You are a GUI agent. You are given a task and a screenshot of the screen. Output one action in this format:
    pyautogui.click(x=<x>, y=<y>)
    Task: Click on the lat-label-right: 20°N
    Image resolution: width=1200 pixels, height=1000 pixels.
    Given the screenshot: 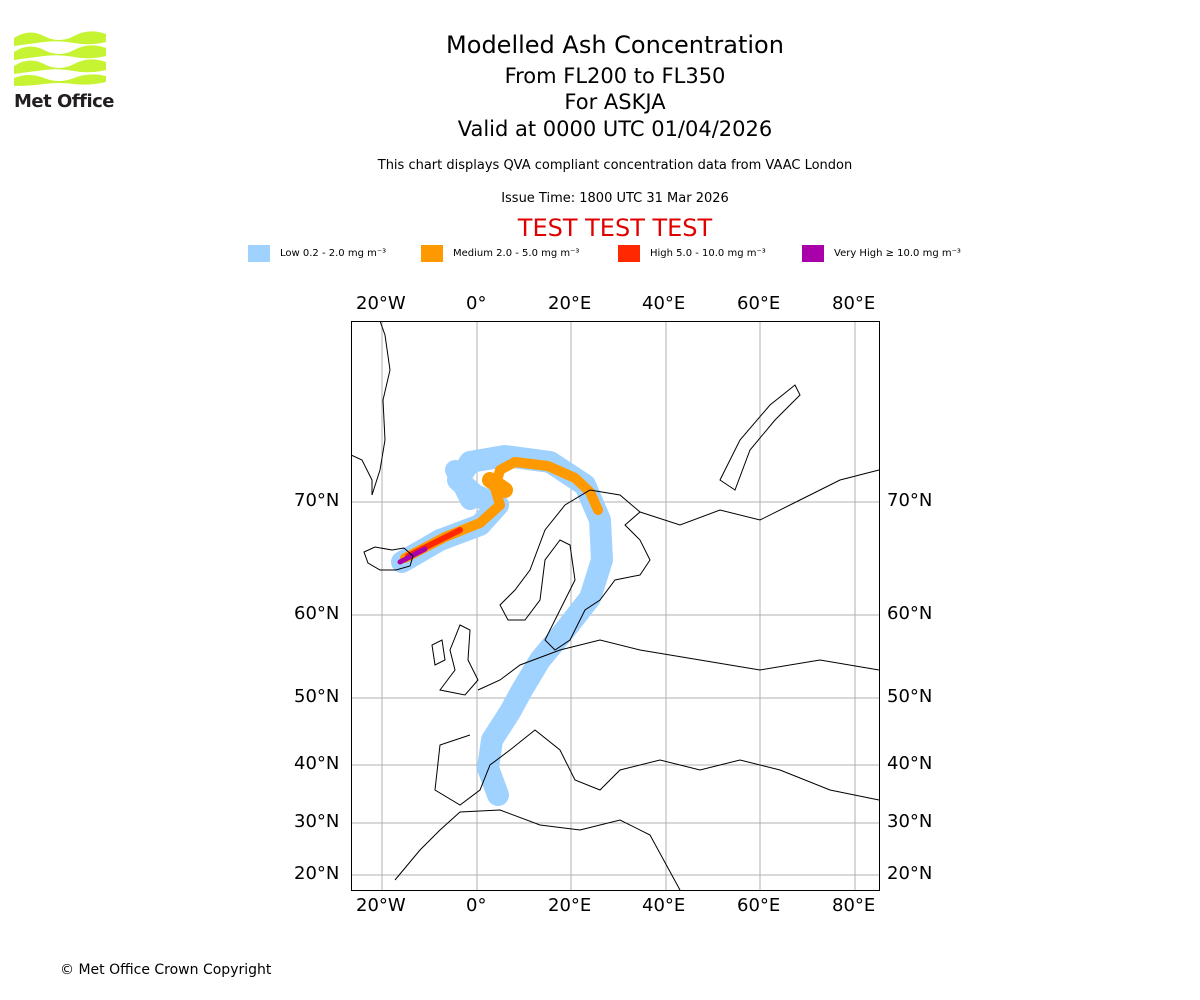 What is the action you would take?
    pyautogui.click(x=910, y=873)
    